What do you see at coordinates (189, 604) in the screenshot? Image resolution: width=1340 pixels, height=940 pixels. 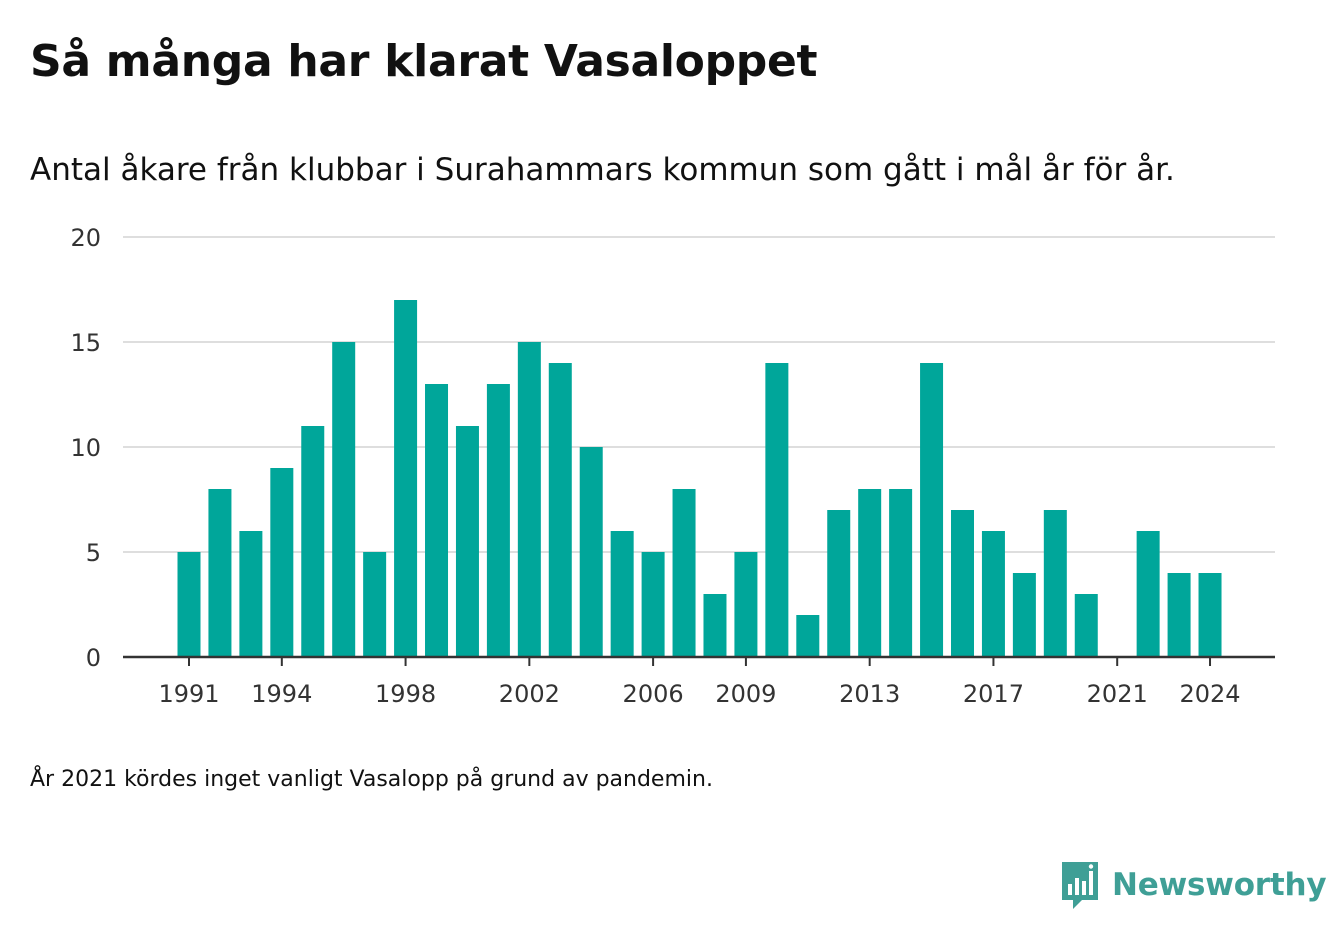 I see `bar-1991` at bounding box center [189, 604].